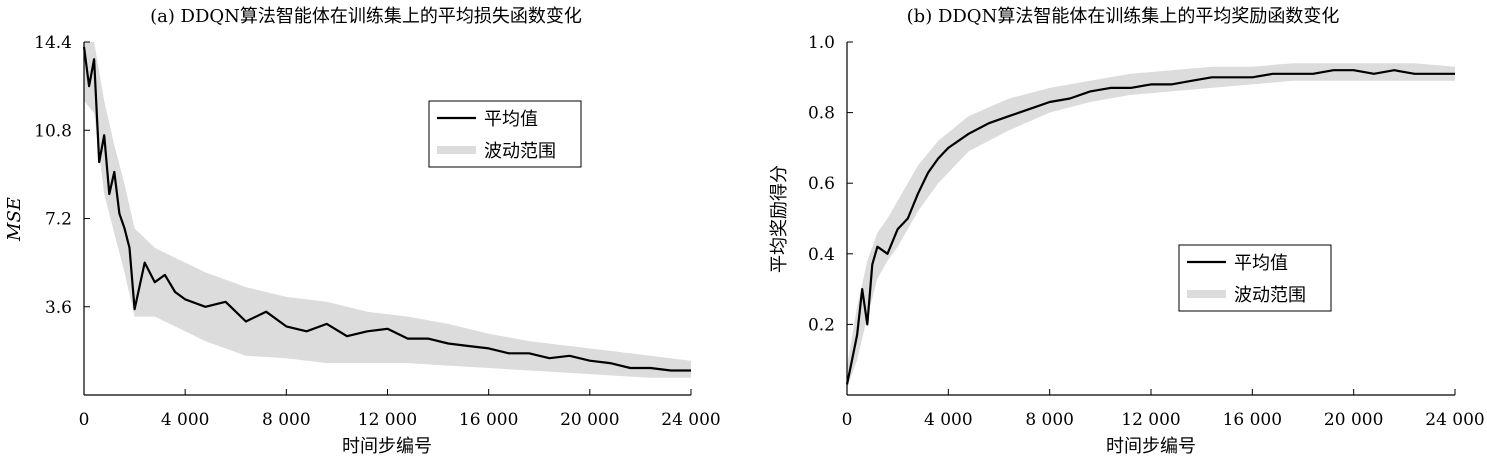 The image size is (1487, 463). Describe the element at coordinates (821, 184) in the screenshot. I see `chart-b-y-tick-label: 0.6` at that location.